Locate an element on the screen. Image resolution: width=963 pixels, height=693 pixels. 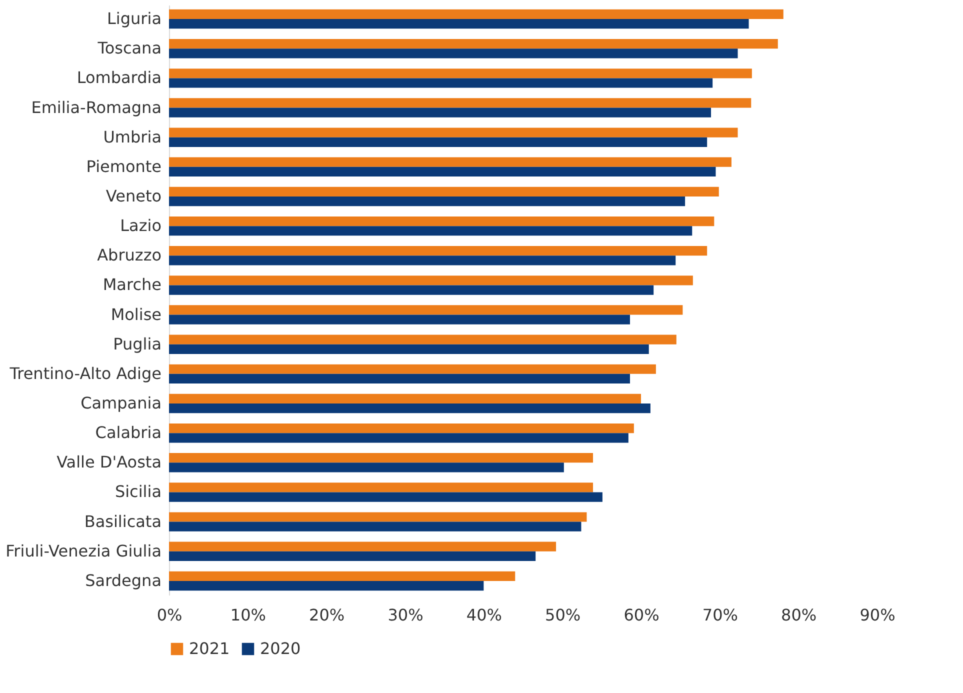
x-tick-label: 50% is located at coordinates (563, 615).